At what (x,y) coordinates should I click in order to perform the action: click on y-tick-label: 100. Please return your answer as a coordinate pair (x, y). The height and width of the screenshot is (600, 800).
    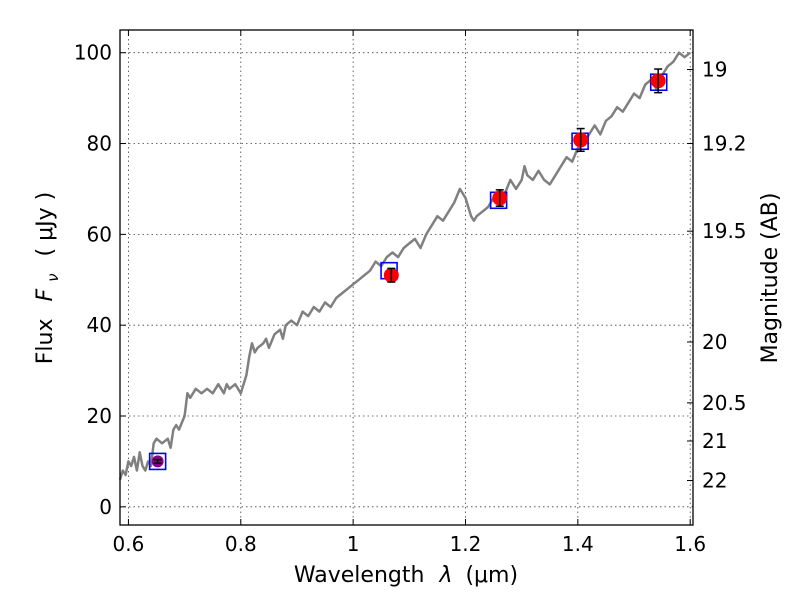
    Looking at the image, I should click on (93, 53).